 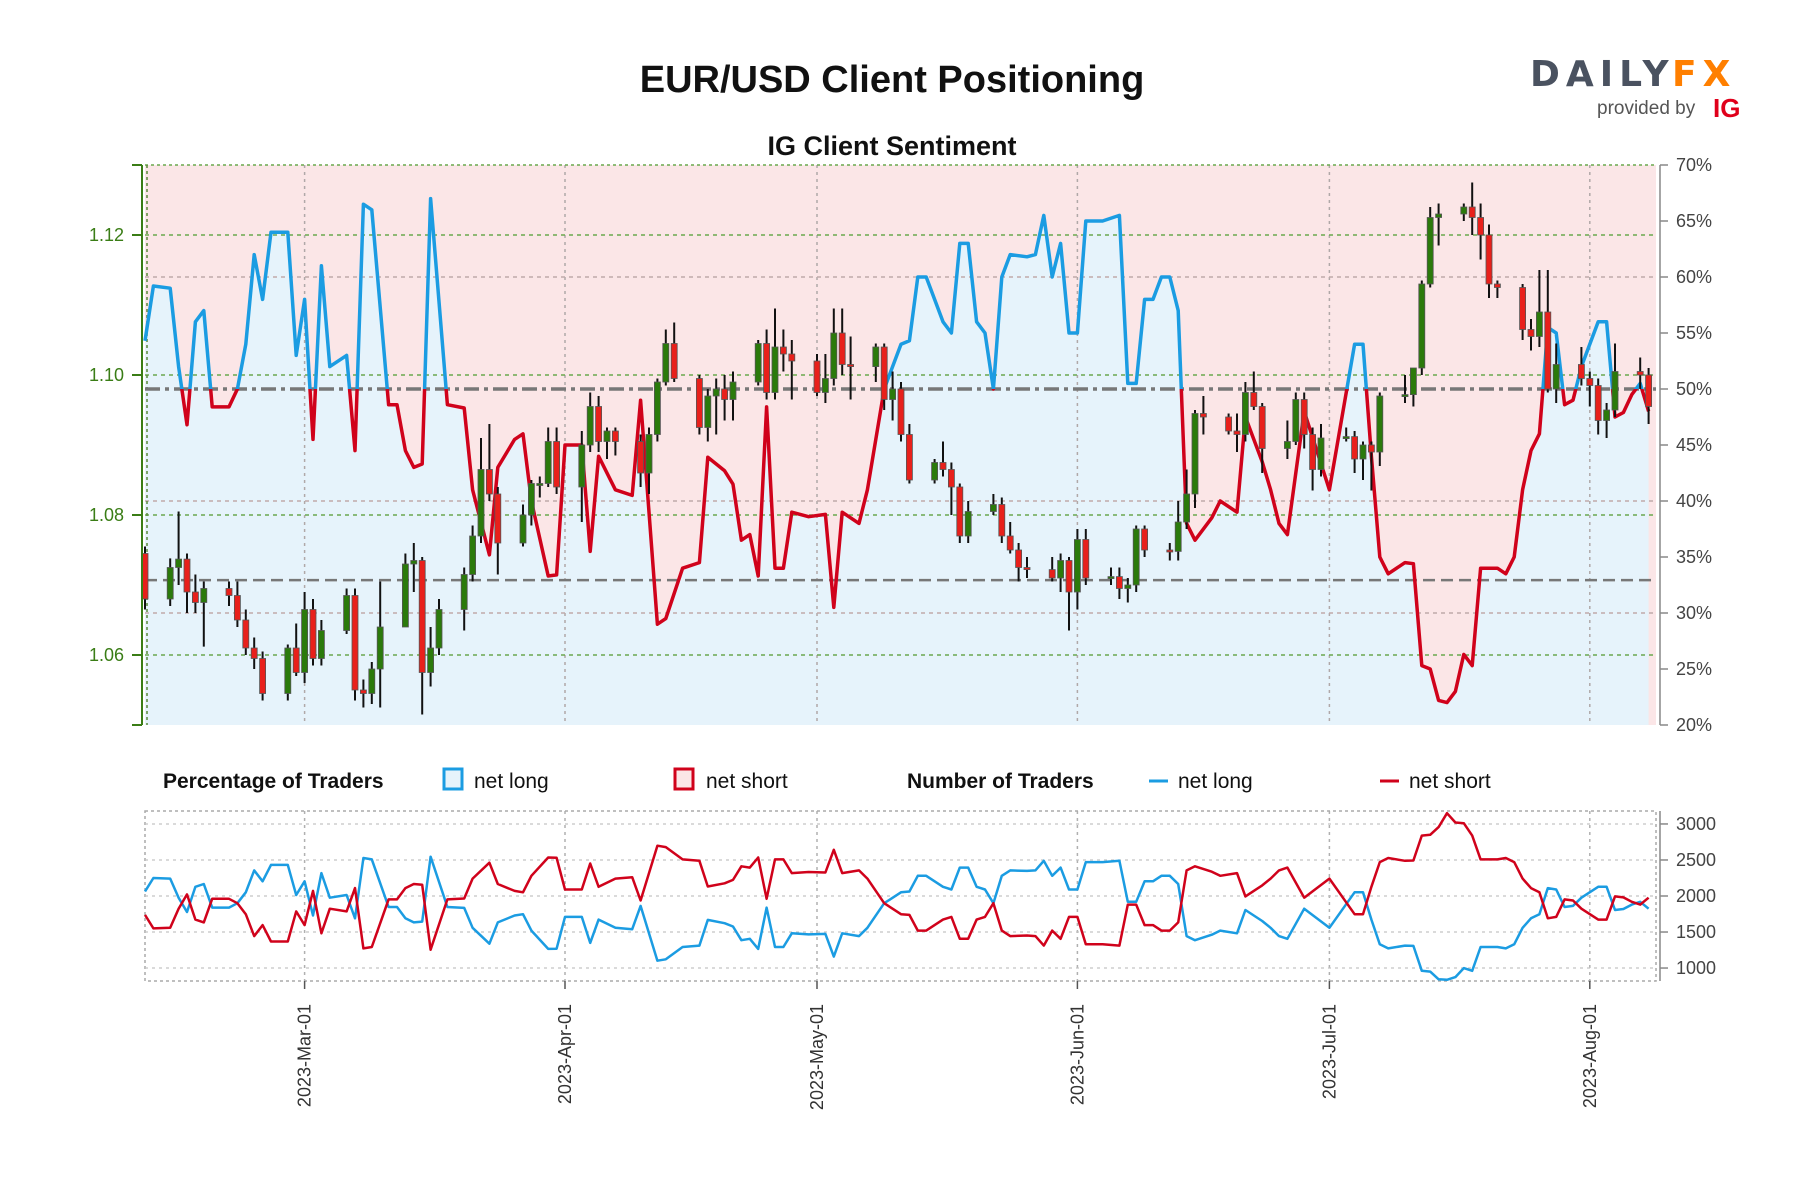 I want to click on pct-tick-label: 30%, so click(x=1694, y=613).